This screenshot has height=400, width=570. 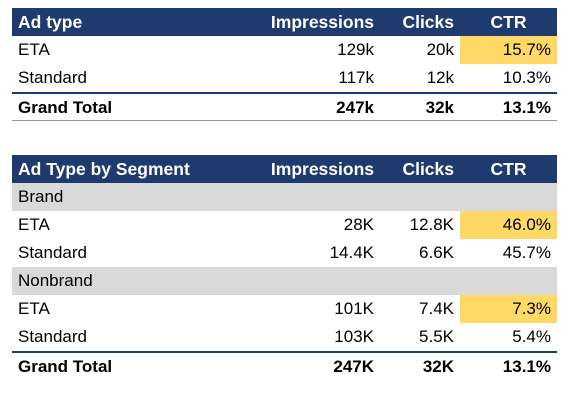 I want to click on table-row: ETA 101K 7.4K 7.3%, so click(x=284, y=309).